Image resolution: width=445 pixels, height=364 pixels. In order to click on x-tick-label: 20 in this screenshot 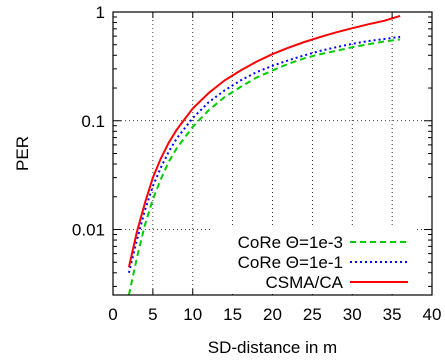, I will do `click(272, 314)`.